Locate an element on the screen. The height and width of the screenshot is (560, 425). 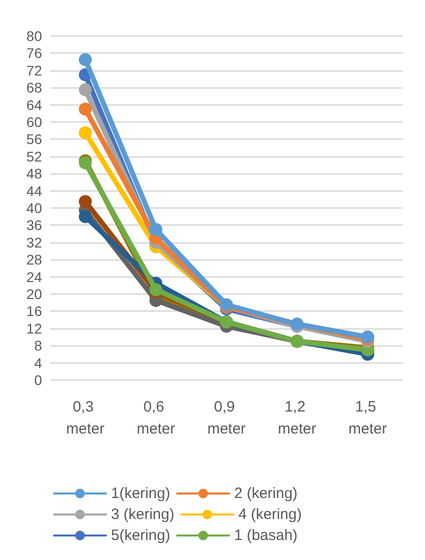
y-tick-label: 72 is located at coordinates (34, 70).